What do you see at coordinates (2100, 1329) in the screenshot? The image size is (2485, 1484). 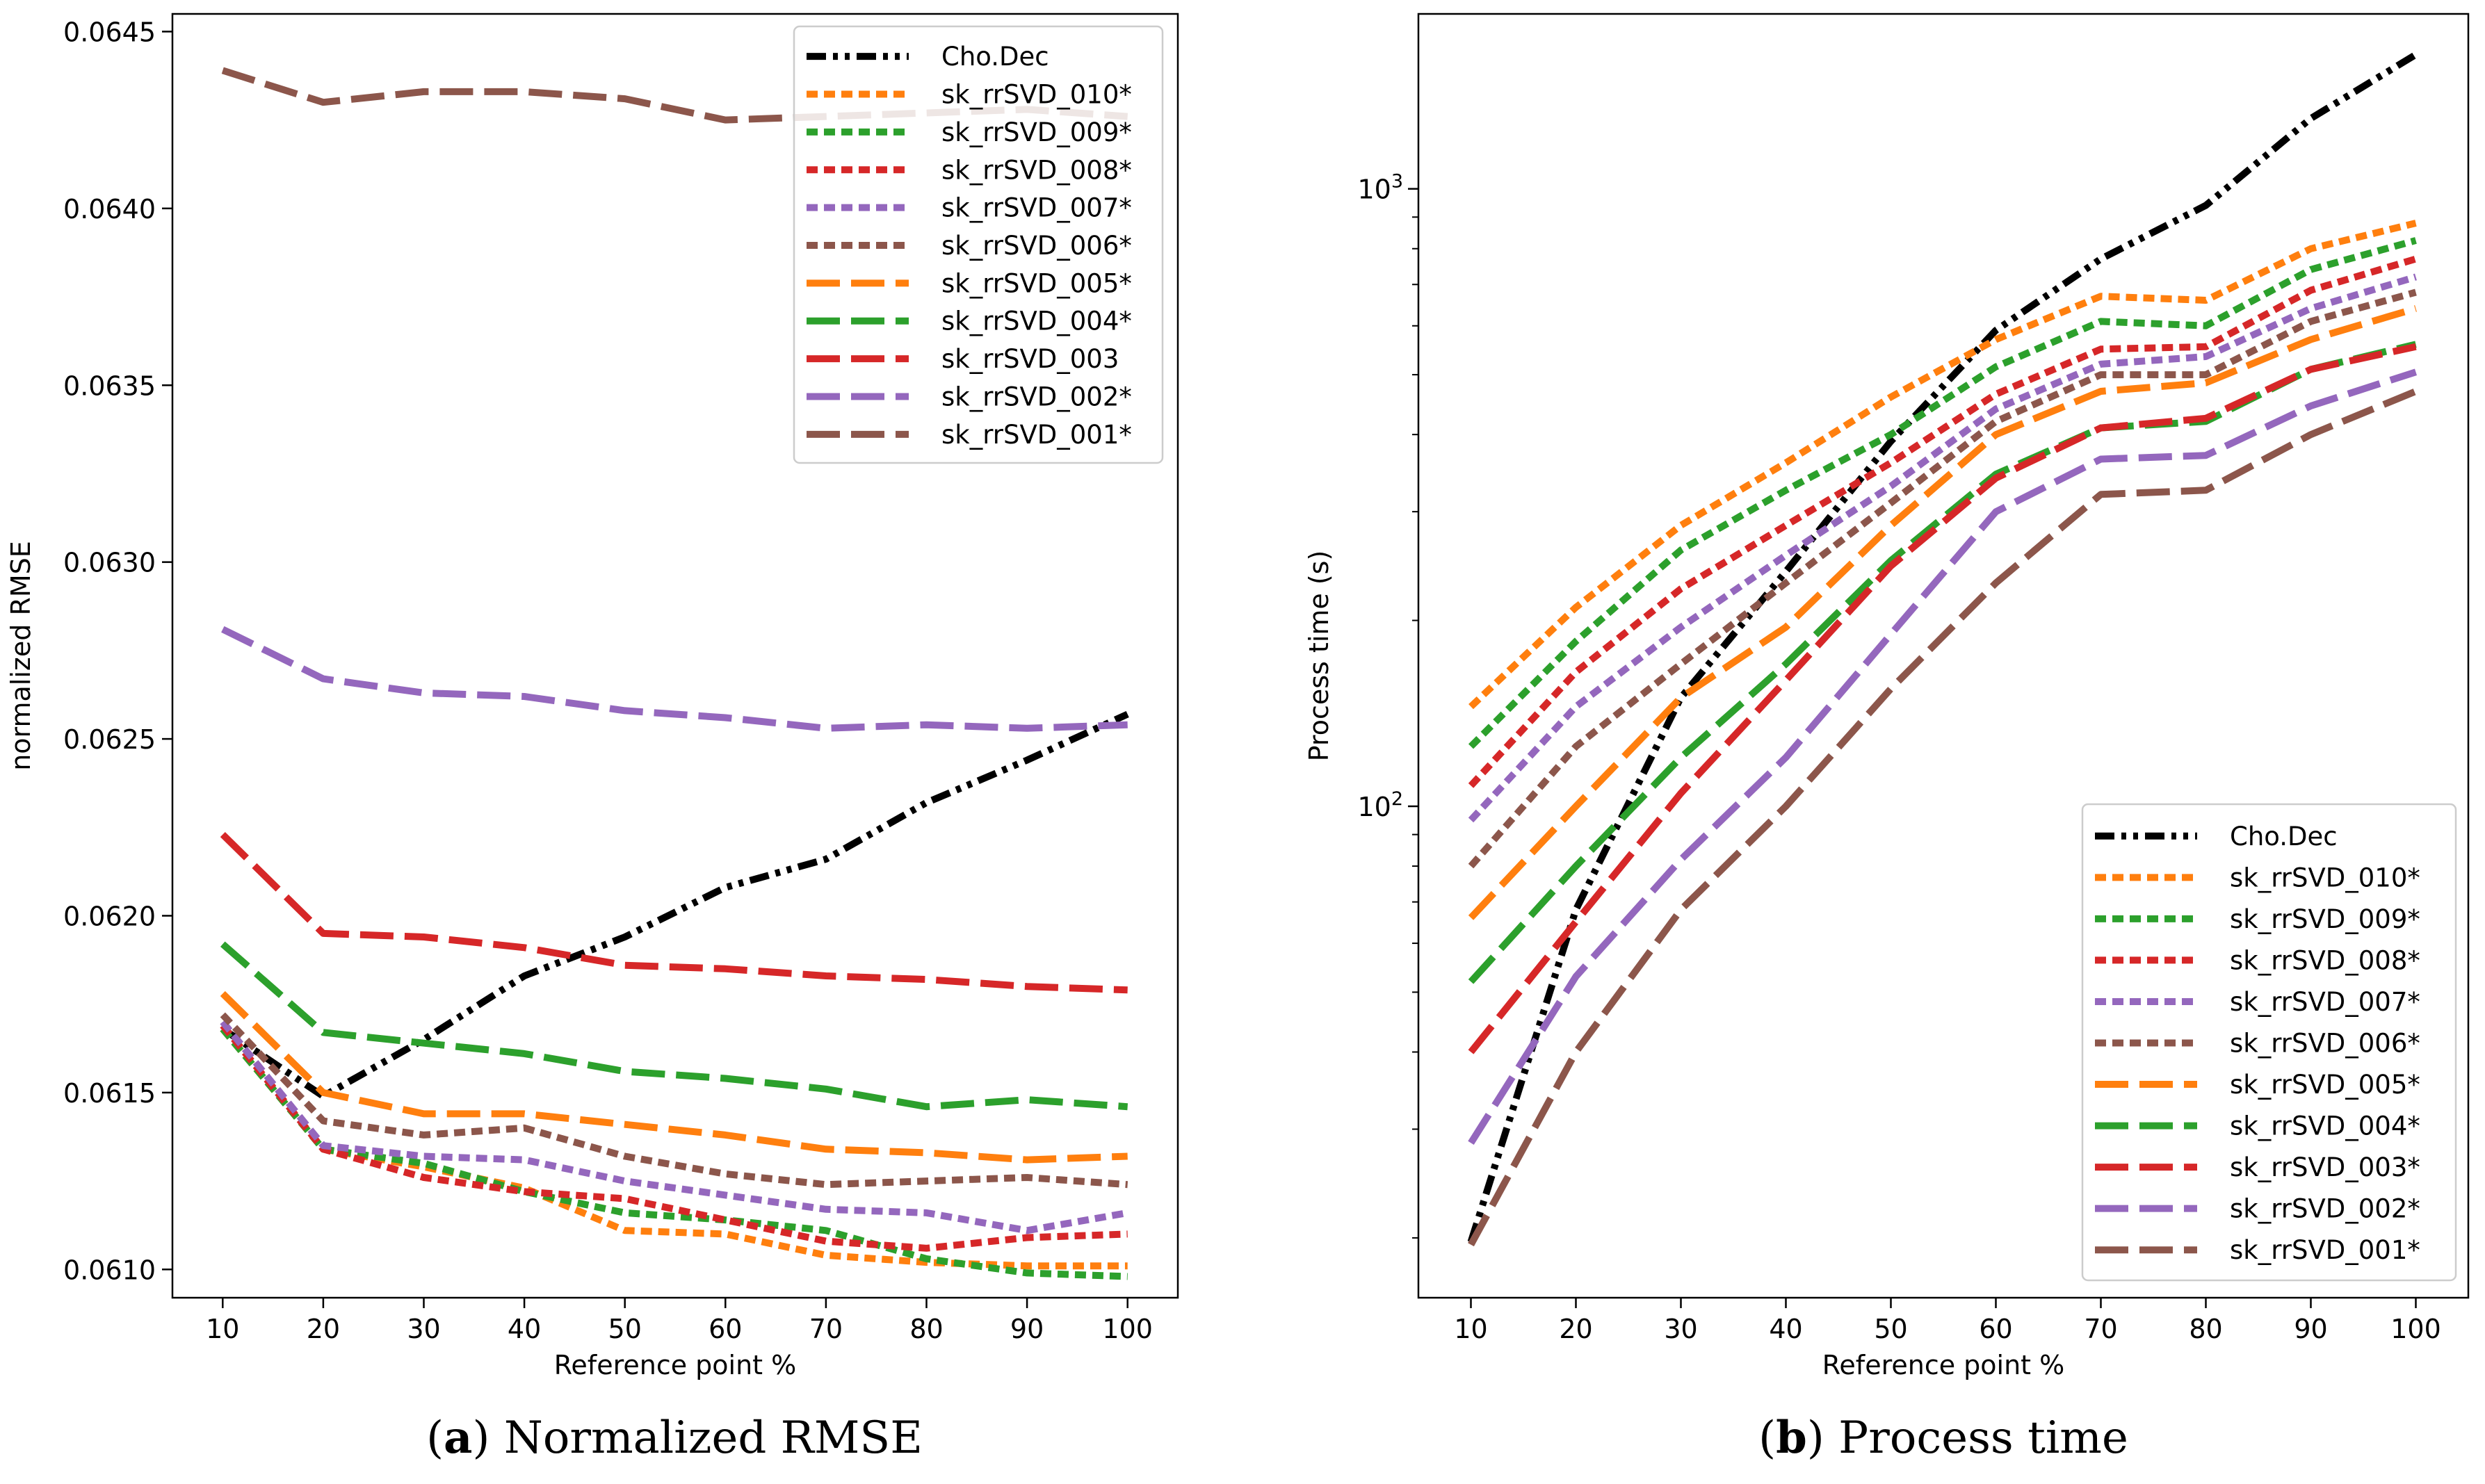 I see `panel-b-x-tick-label: 70` at bounding box center [2100, 1329].